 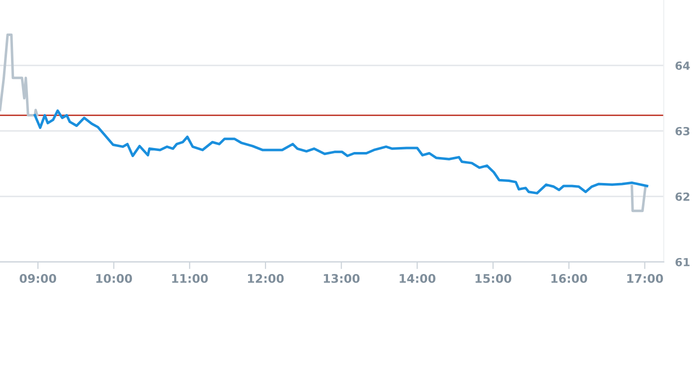 What do you see at coordinates (494, 278) in the screenshot?
I see `x-tick-label: 15:00` at bounding box center [494, 278].